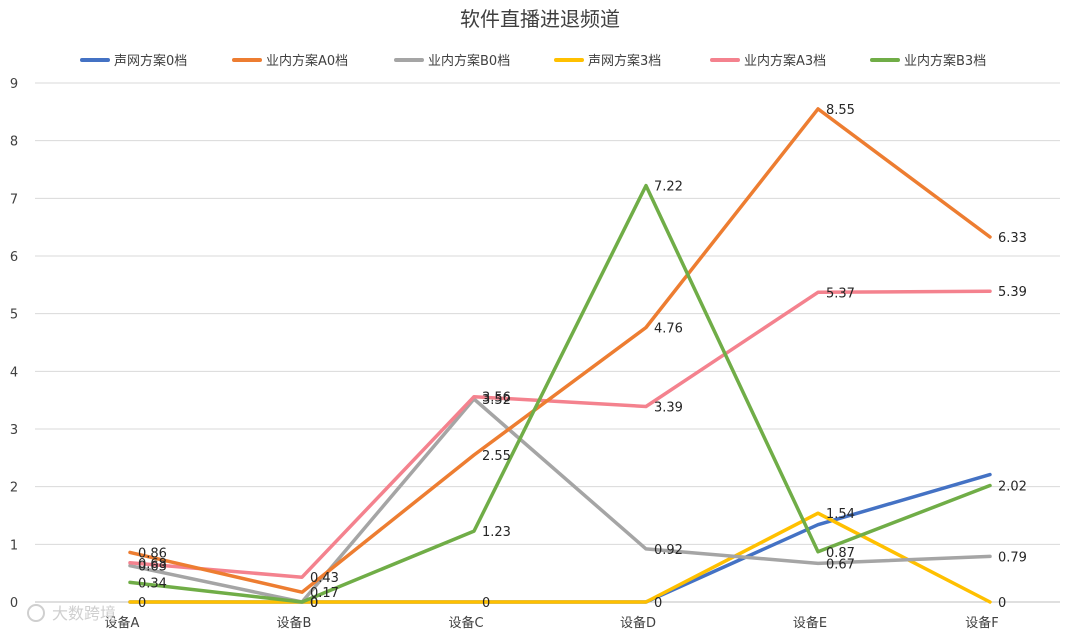  I want to click on data-label: 2.55, so click(496, 456).